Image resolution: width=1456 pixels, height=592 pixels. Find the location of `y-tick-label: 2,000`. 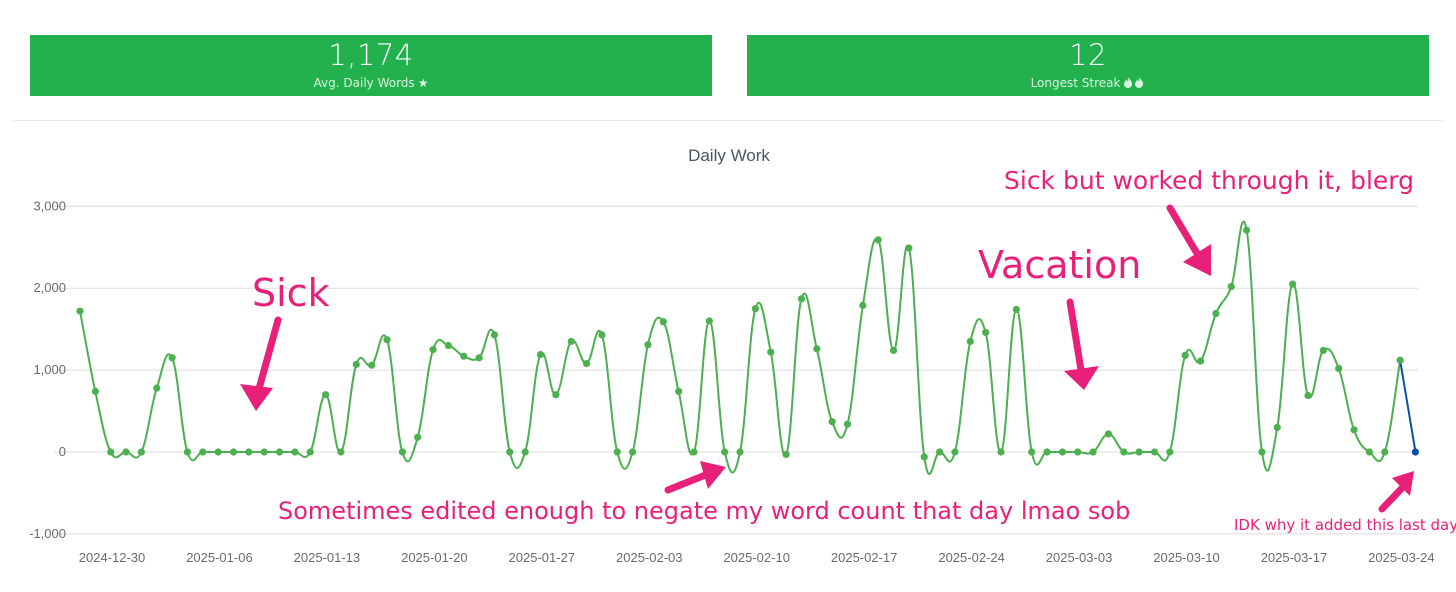

y-tick-label: 2,000 is located at coordinates (49, 287).